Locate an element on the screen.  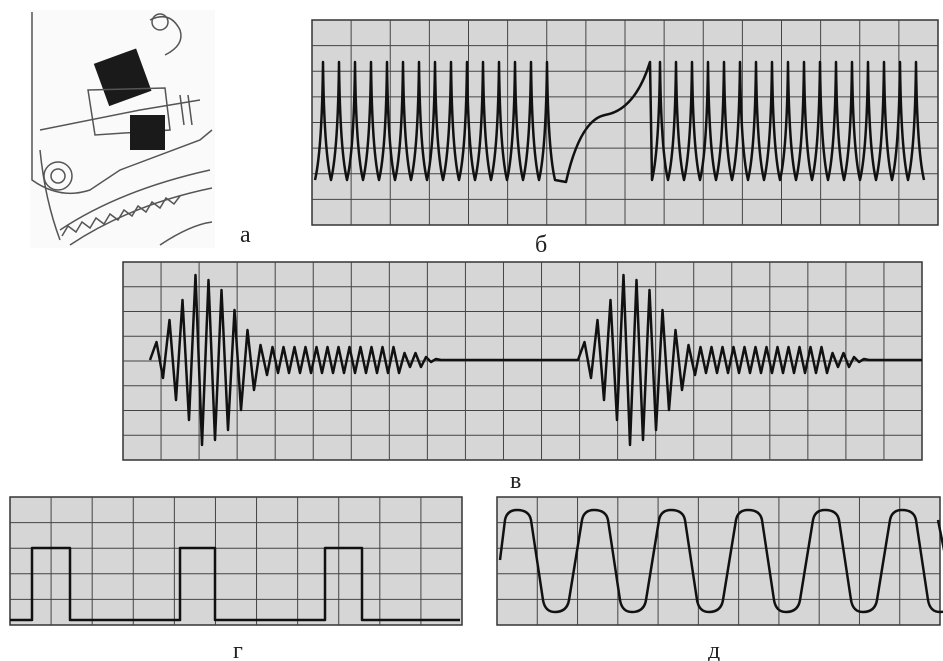
sensor-drawing is located at coordinates (122, 129).